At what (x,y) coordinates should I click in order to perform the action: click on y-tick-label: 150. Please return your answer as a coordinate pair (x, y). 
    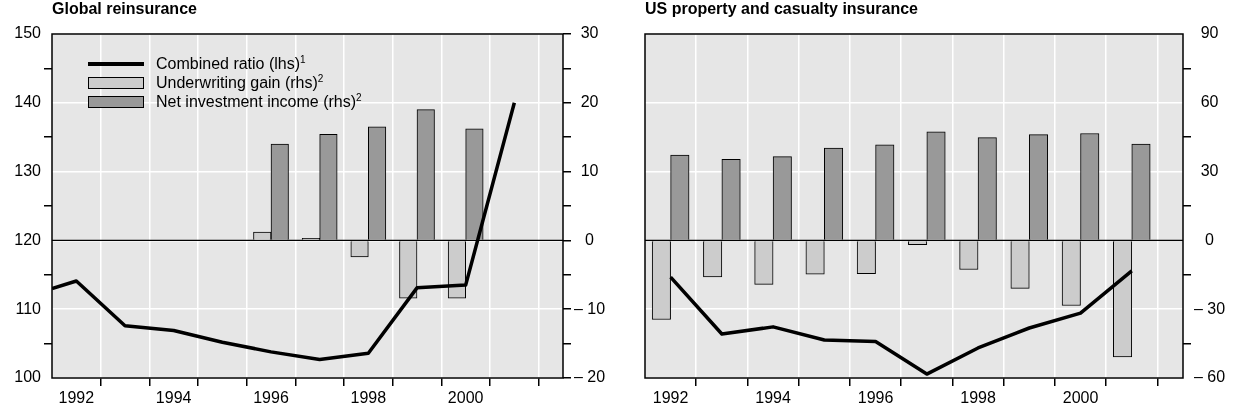
    Looking at the image, I should click on (28, 33).